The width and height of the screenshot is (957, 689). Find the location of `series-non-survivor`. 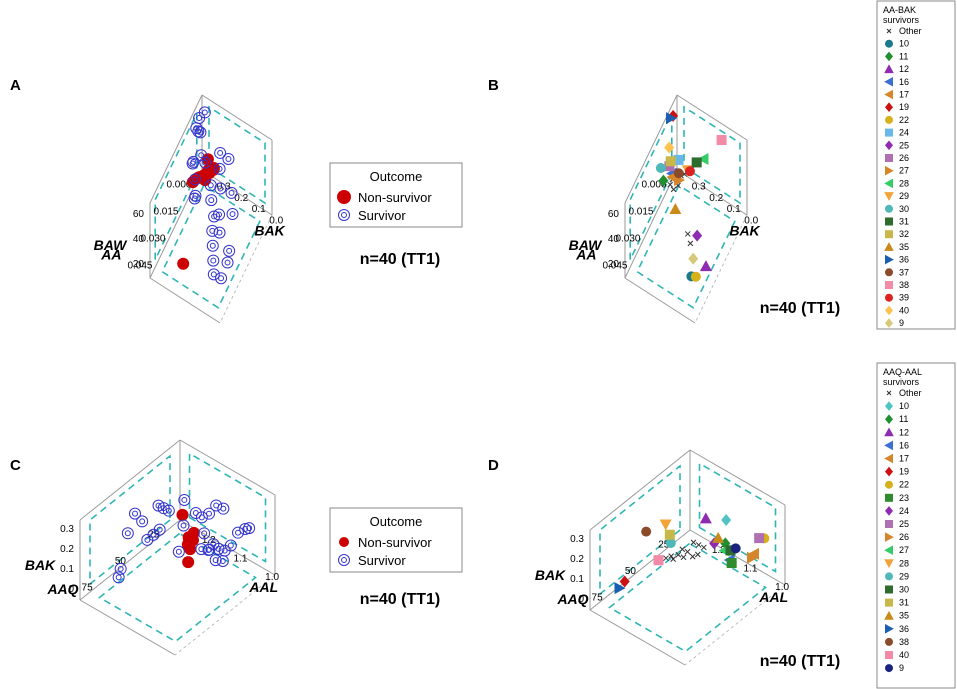

series-non-survivor is located at coordinates (198, 211).